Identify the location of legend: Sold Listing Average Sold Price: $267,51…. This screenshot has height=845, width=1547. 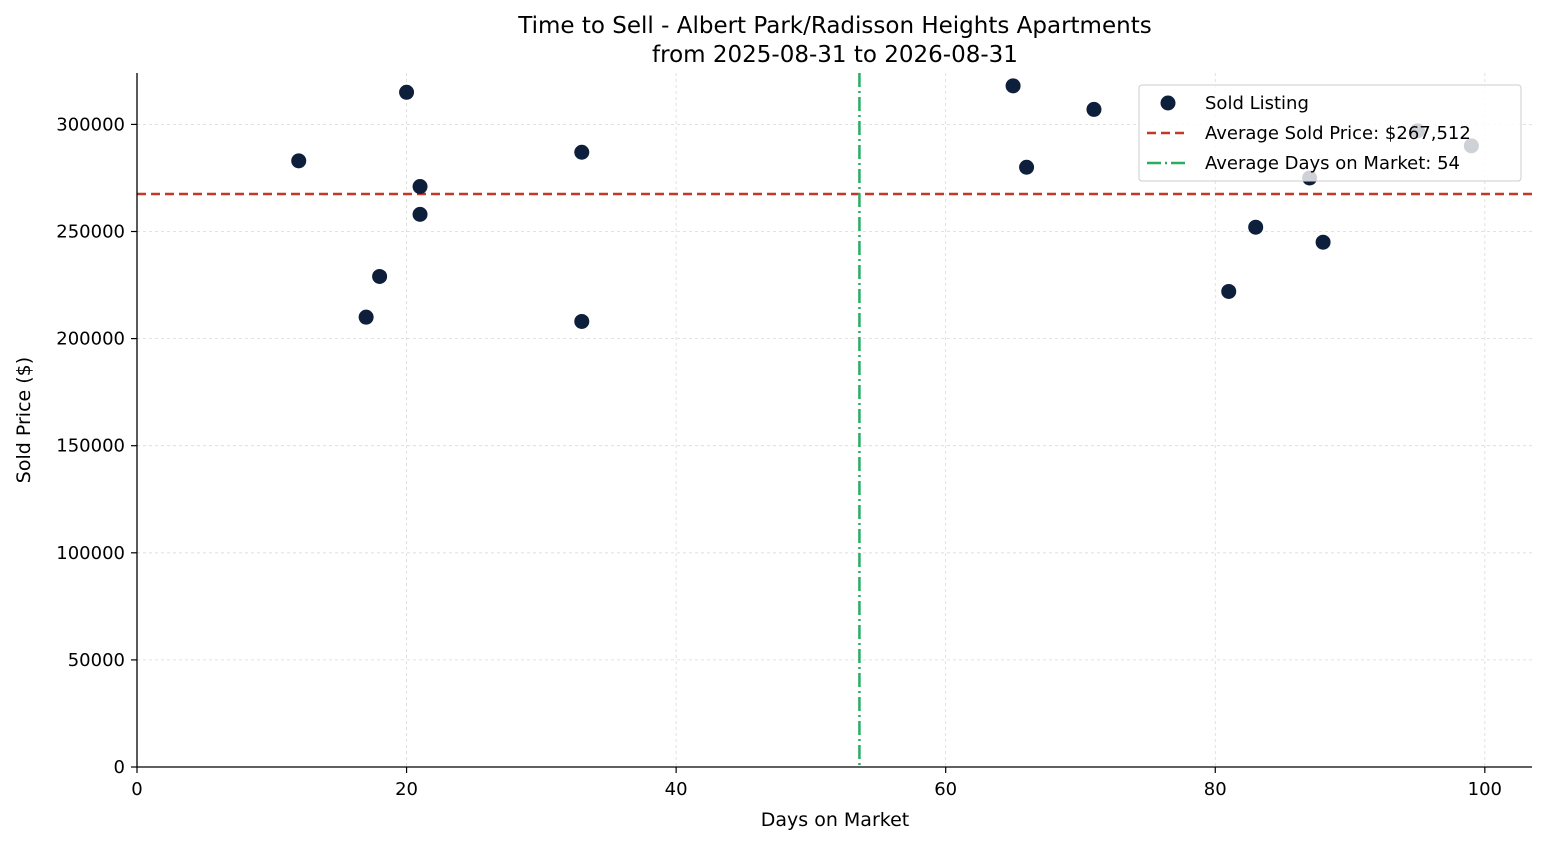
(1330, 133).